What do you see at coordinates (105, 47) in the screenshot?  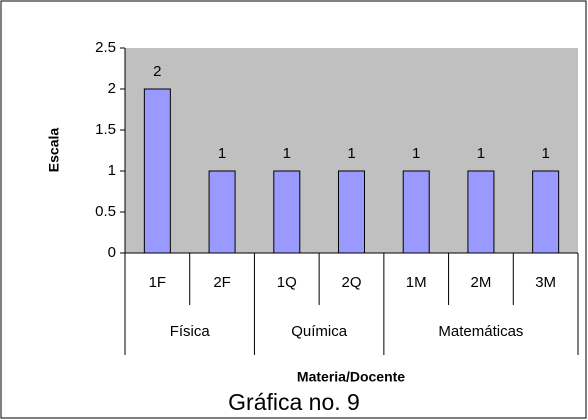 I see `y-tick-label: 2.5` at bounding box center [105, 47].